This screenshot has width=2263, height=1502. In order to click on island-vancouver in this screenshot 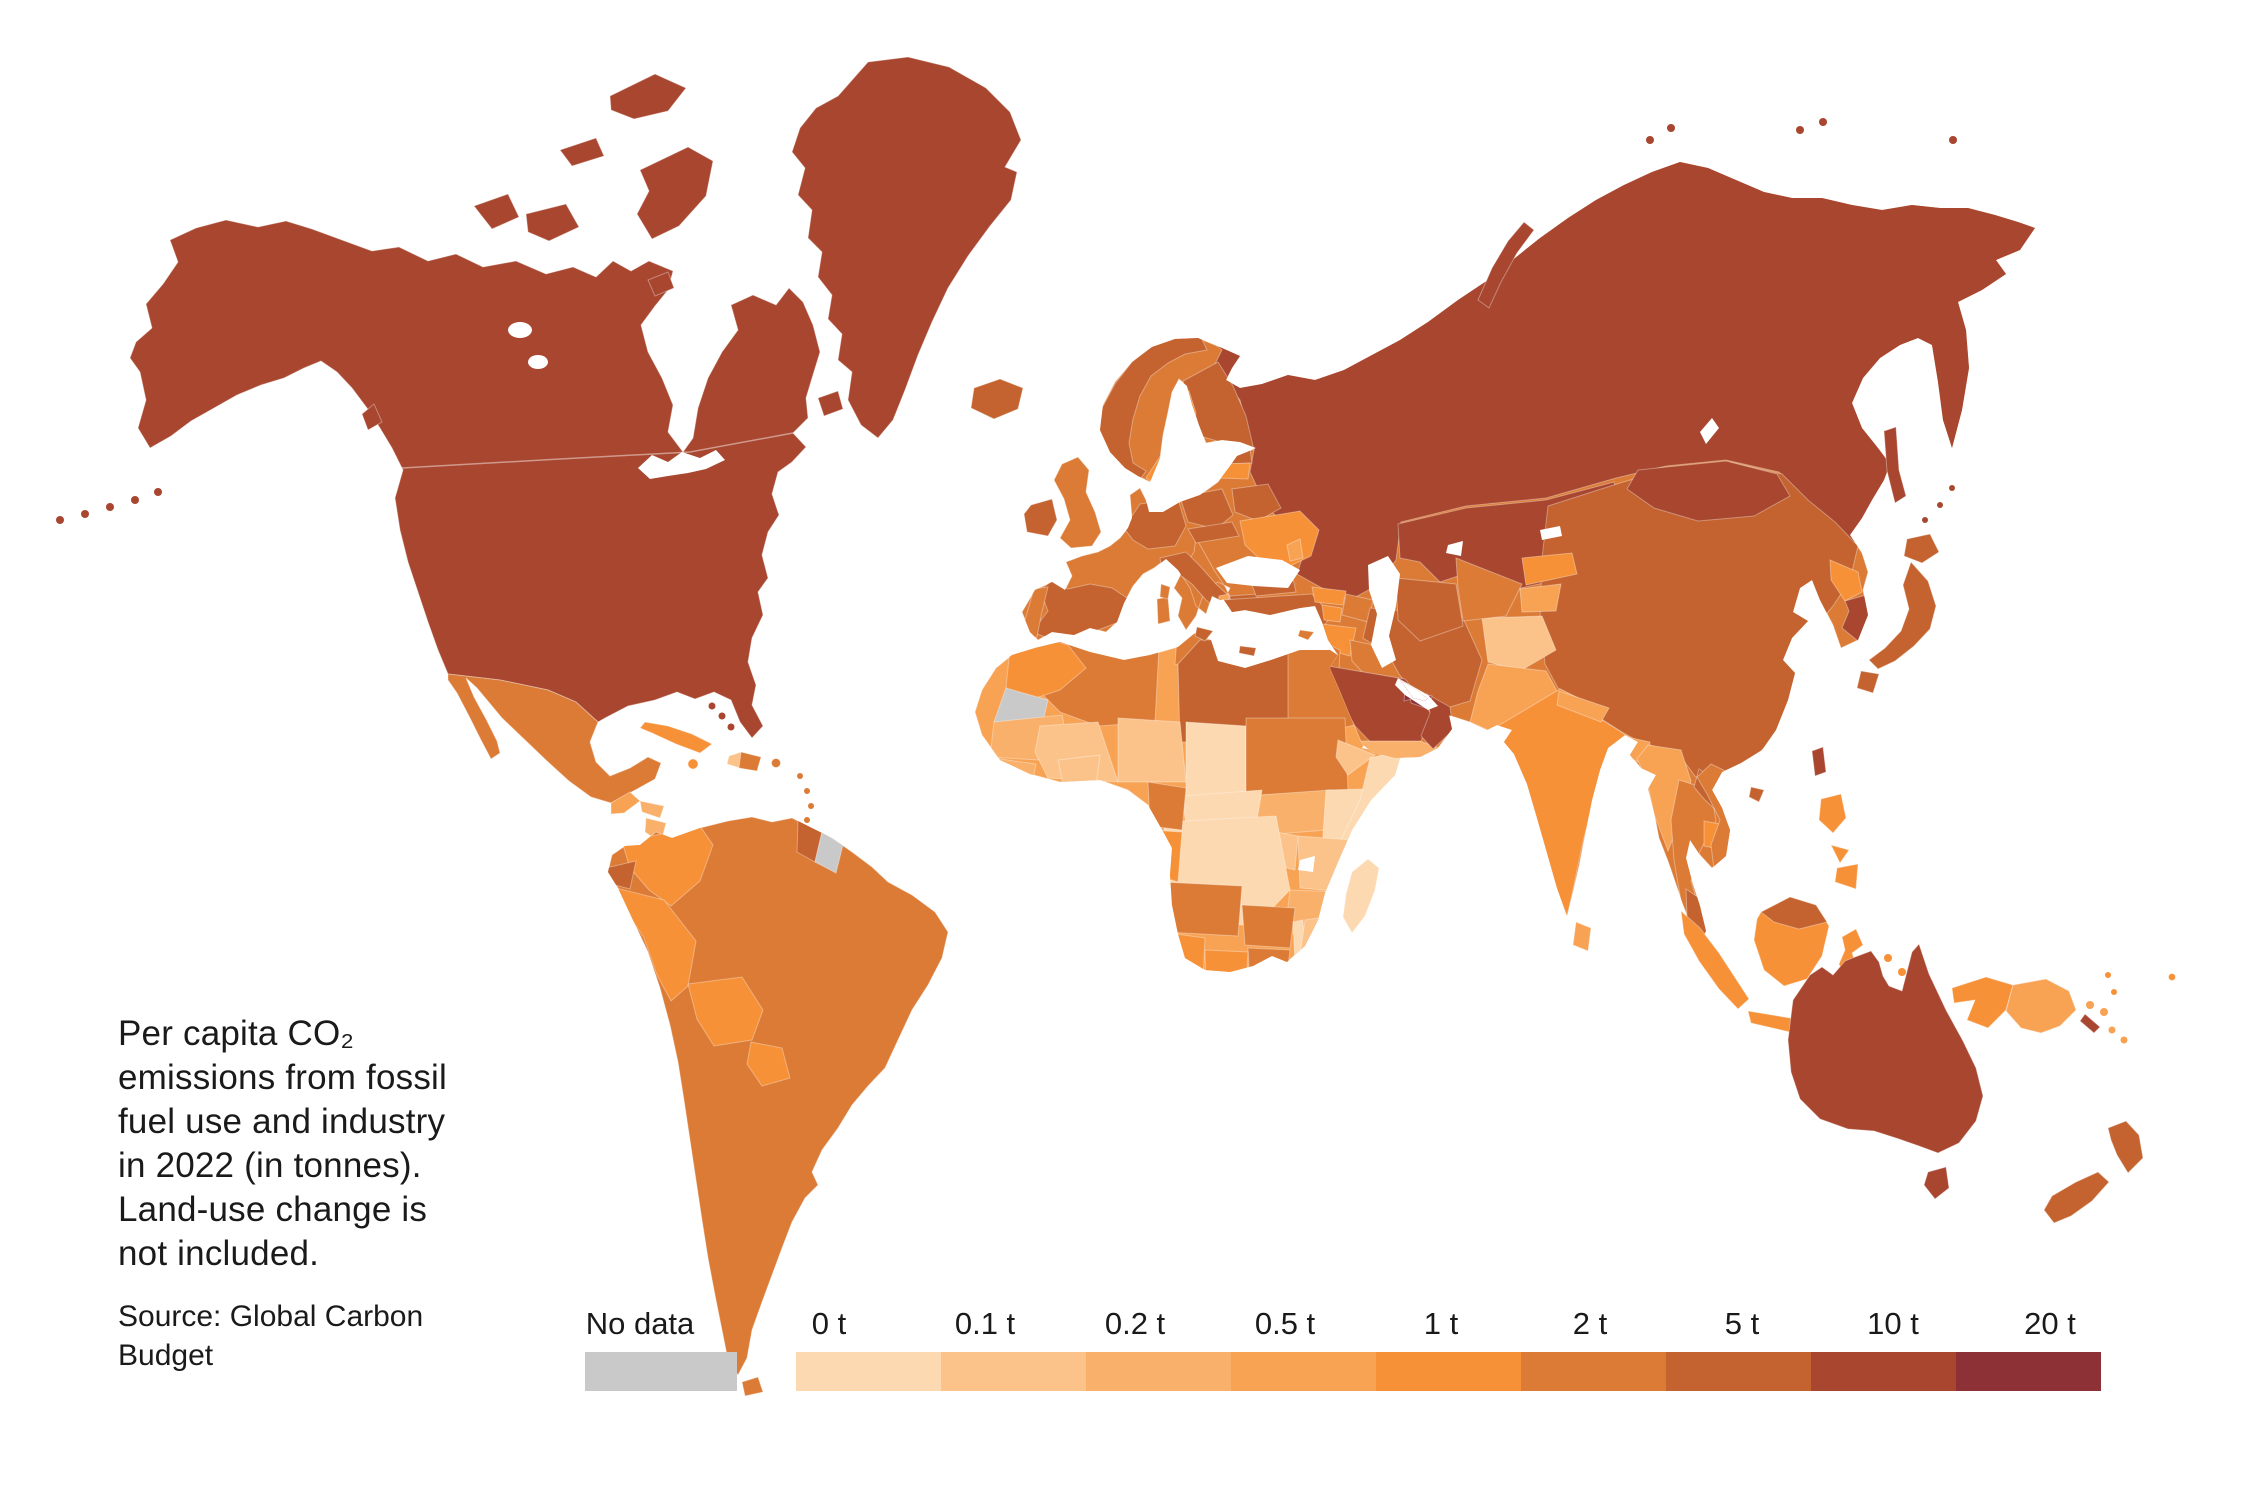, I will do `click(372, 417)`.